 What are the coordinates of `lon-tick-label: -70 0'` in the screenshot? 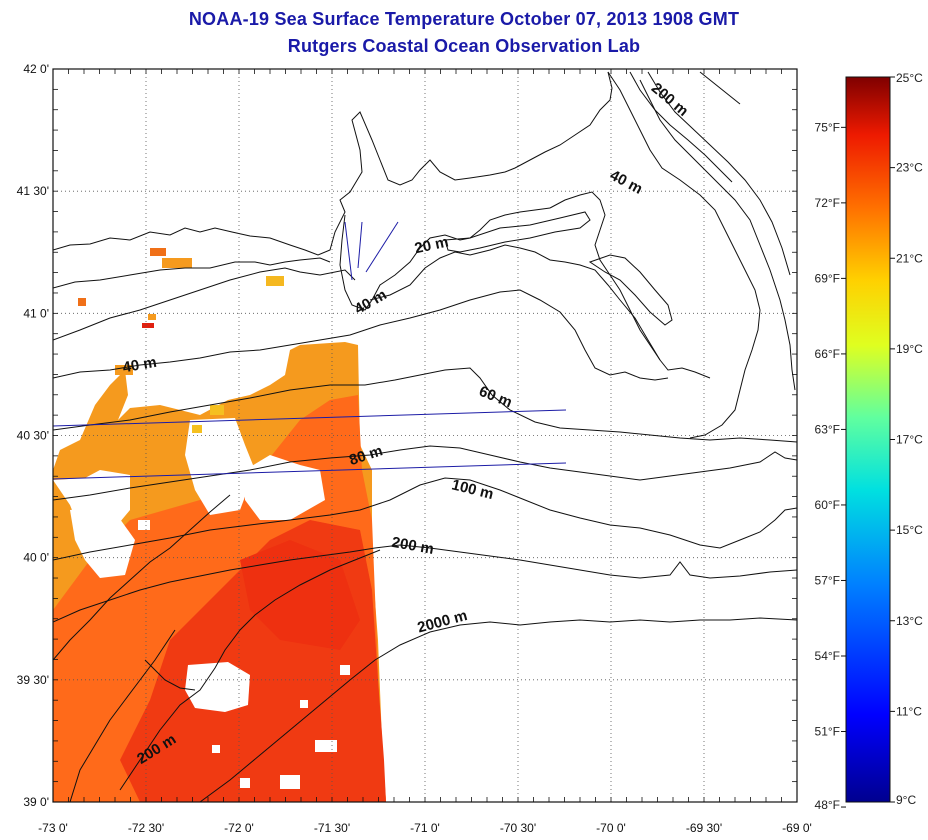 It's located at (611, 828).